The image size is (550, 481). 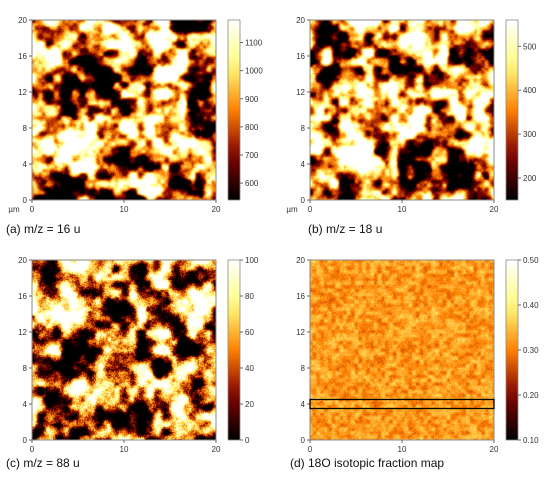 I want to click on colorbar-tick-label: 700, so click(x=252, y=155).